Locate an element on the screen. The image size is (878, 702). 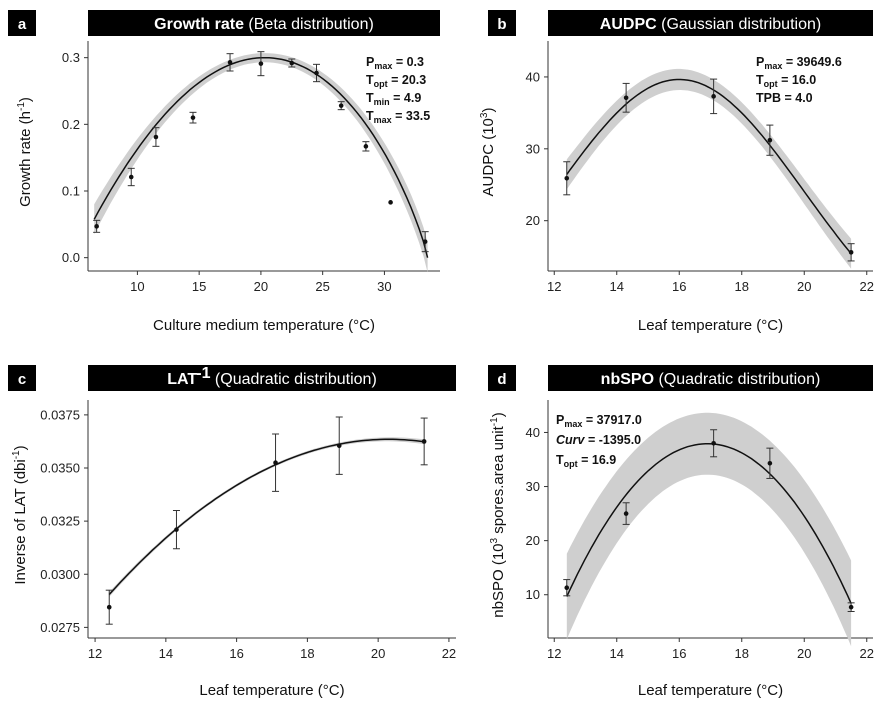
x-tick-label: 15 is located at coordinates (199, 286).